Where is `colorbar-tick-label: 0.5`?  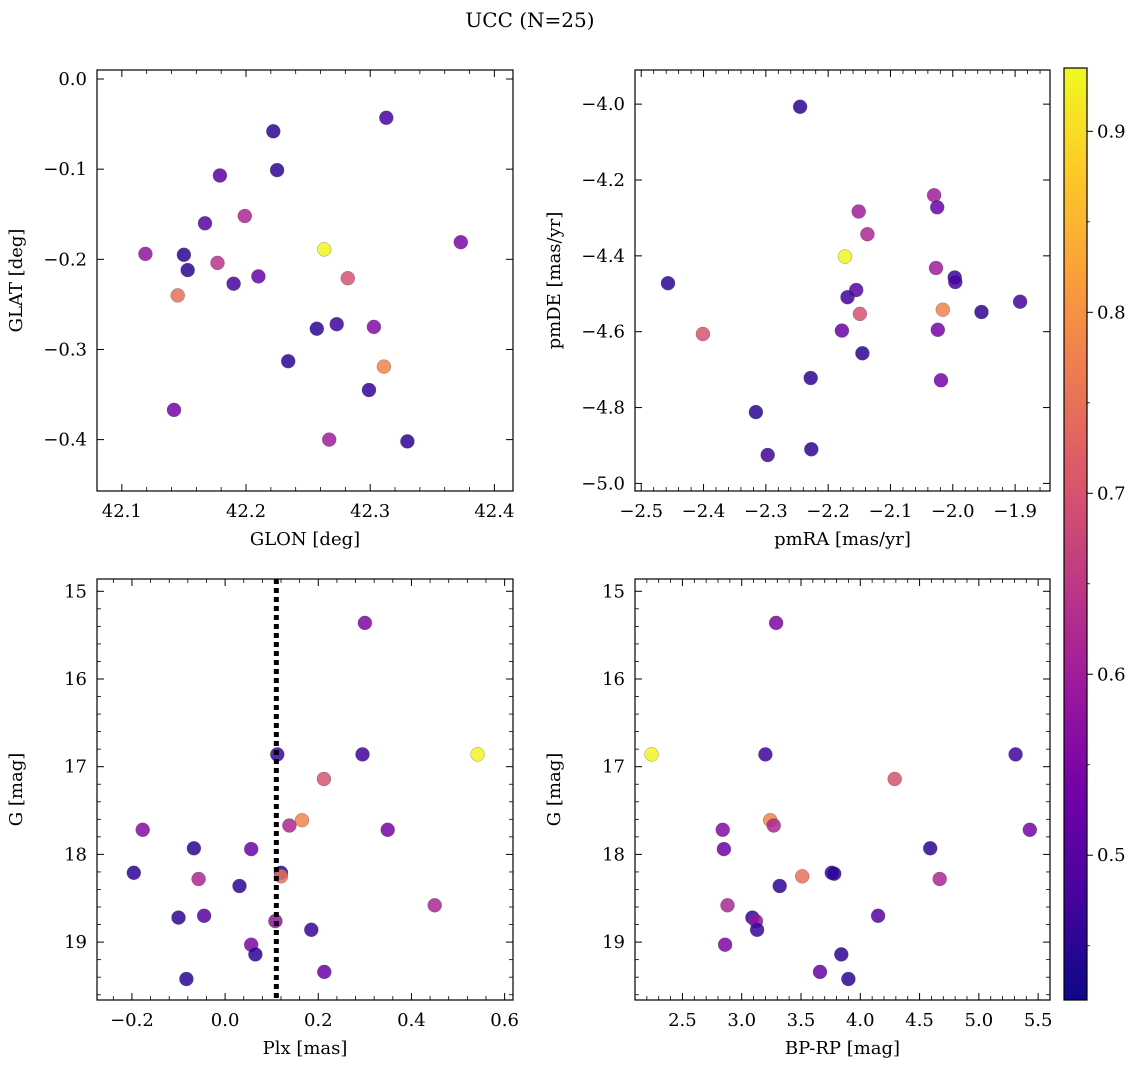 colorbar-tick-label: 0.5 is located at coordinates (1111, 855).